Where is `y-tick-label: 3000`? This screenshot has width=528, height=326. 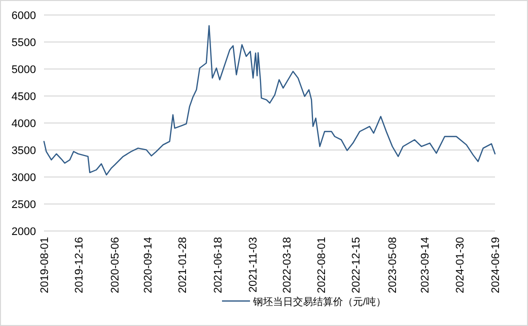
y-tick-label: 3000 is located at coordinates (24, 178).